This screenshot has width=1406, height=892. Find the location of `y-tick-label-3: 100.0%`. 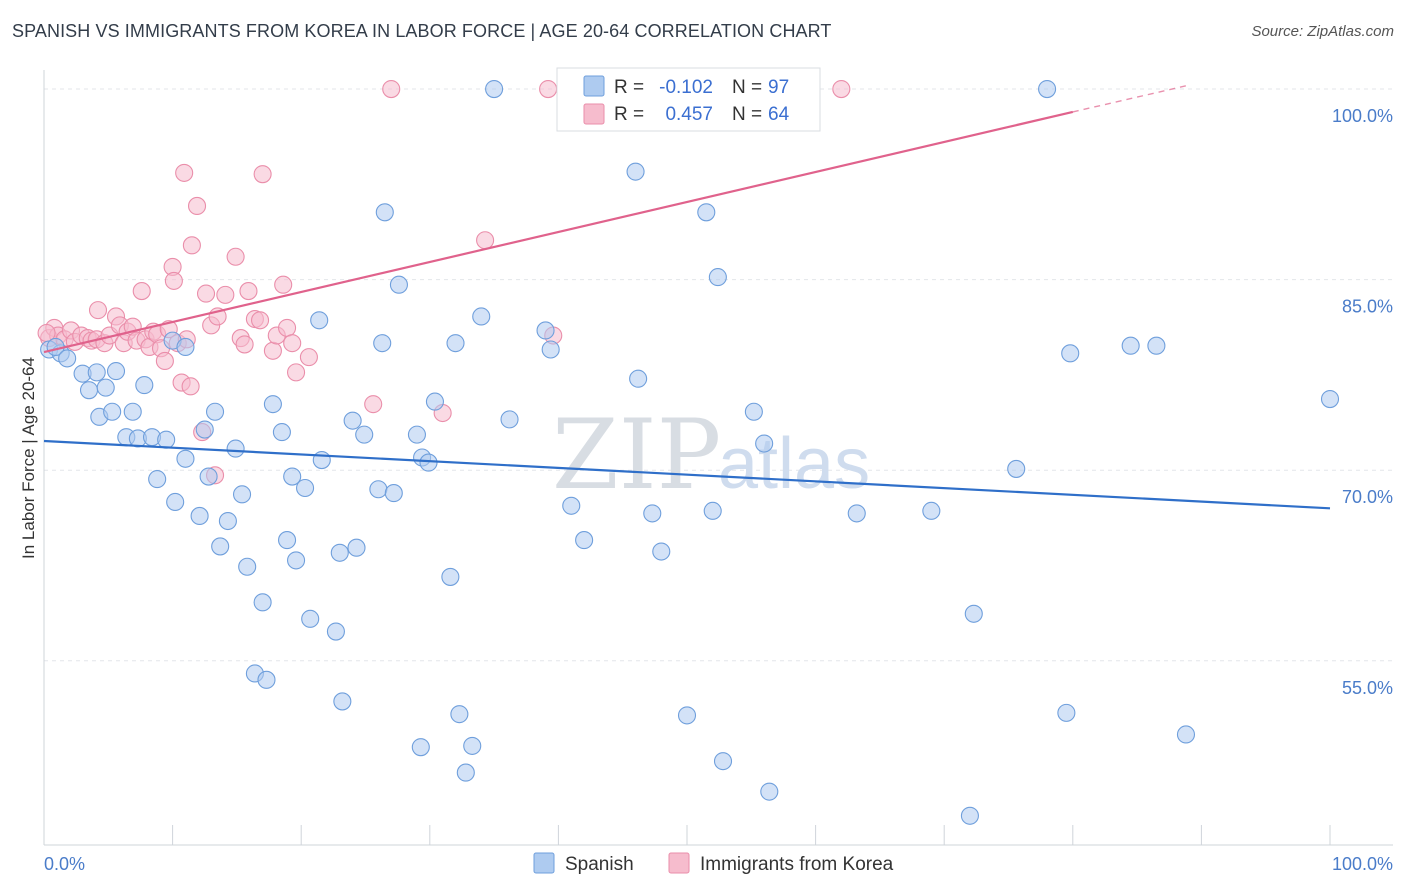

y-tick-label-3: 100.0% is located at coordinates (1362, 116).